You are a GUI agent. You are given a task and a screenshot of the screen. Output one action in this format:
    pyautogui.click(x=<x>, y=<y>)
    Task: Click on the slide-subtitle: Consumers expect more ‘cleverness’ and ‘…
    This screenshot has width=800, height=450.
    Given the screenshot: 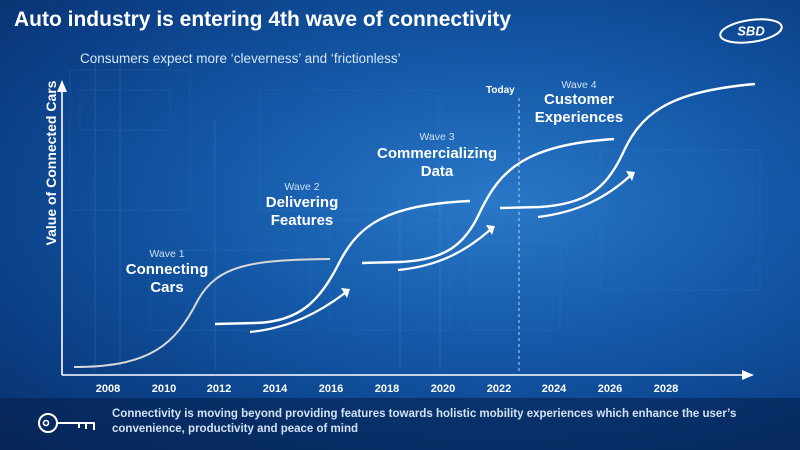 What is the action you would take?
    pyautogui.click(x=240, y=58)
    